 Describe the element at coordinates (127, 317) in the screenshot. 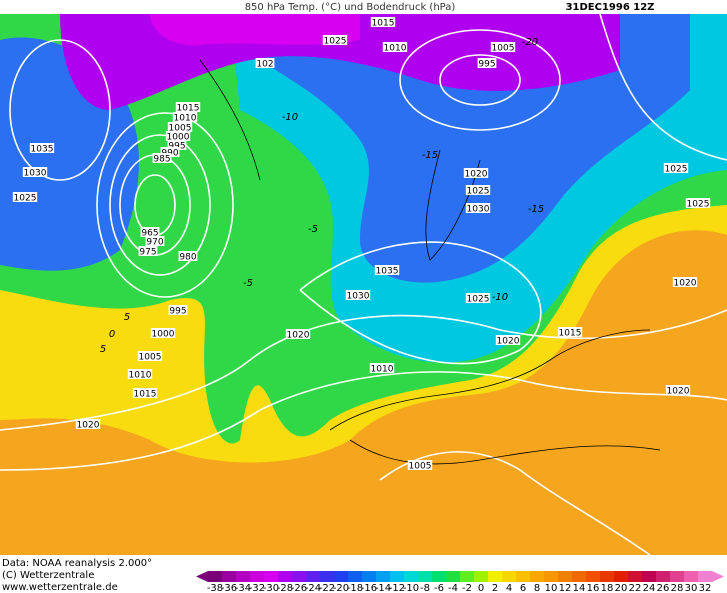

I see `temperature-label: 5` at that location.